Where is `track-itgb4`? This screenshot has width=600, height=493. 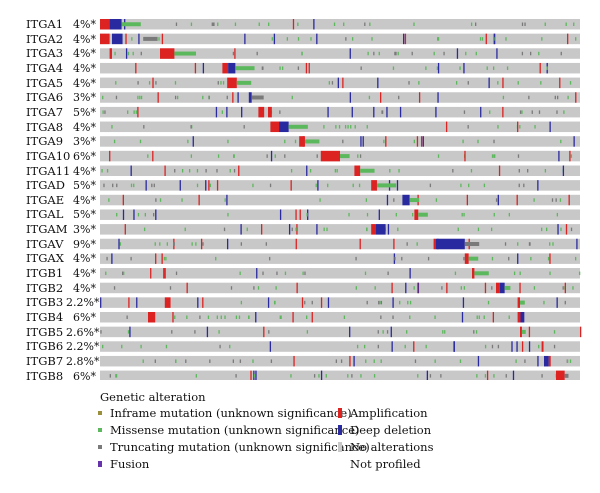 track-itgb4 is located at coordinates (340, 317).